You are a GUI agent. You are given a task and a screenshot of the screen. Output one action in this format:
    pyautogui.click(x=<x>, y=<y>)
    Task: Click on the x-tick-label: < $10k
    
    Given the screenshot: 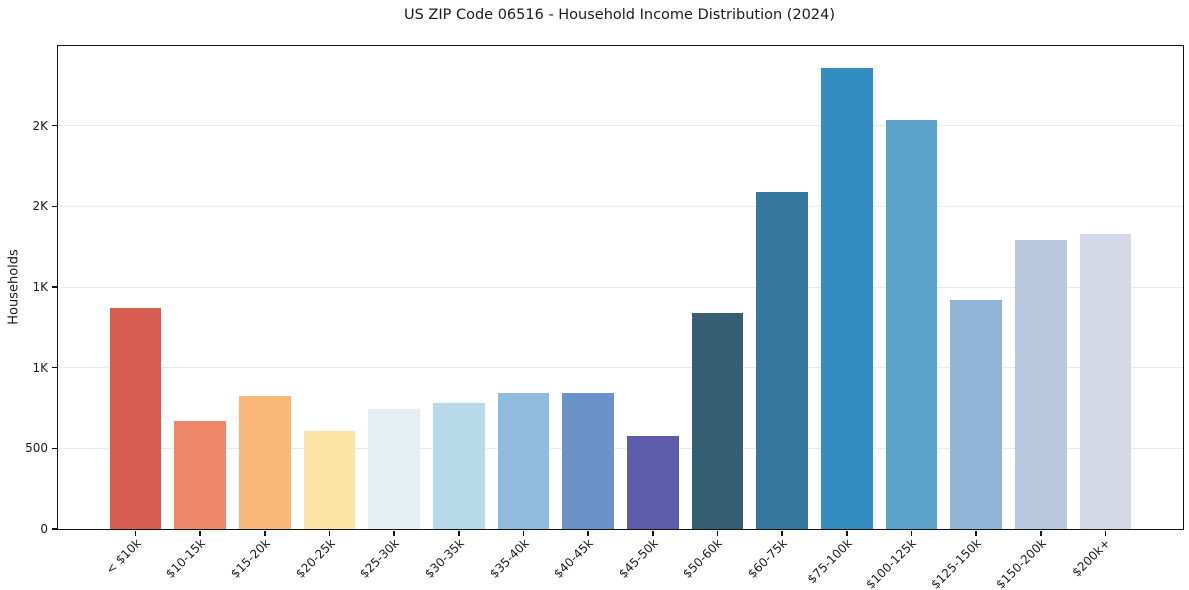 What is the action you would take?
    pyautogui.click(x=123, y=556)
    